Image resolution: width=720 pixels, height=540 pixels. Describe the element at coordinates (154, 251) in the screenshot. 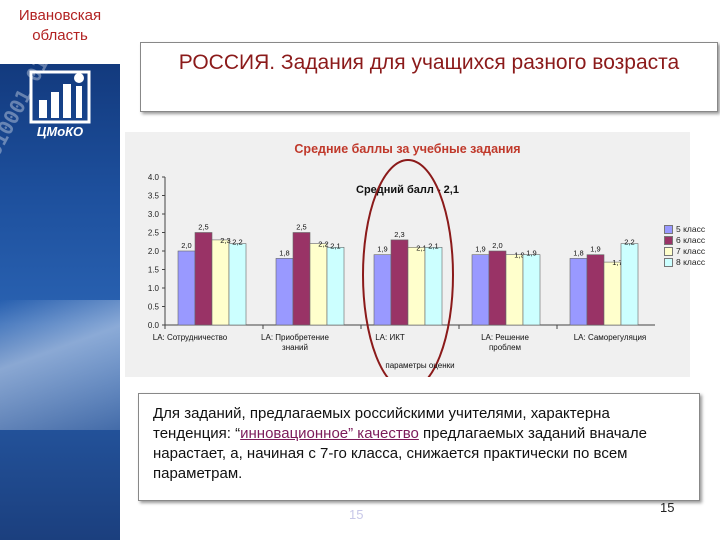

I see `y-tick-label: 2.0` at that location.